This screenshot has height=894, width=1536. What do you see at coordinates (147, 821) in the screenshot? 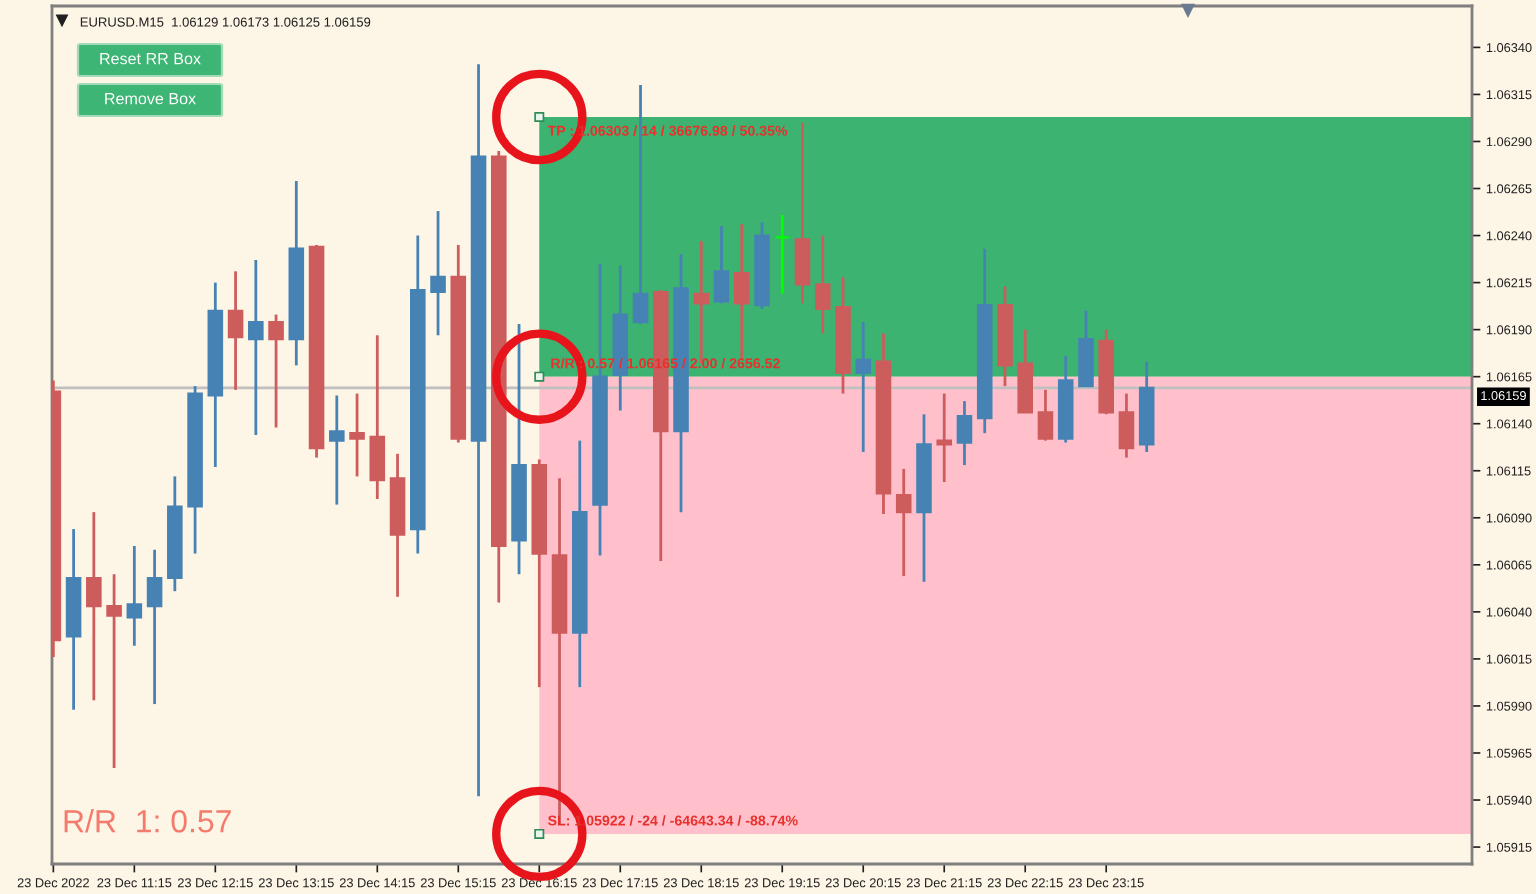
I see `annotation: R/R 1: 0.57` at bounding box center [147, 821].